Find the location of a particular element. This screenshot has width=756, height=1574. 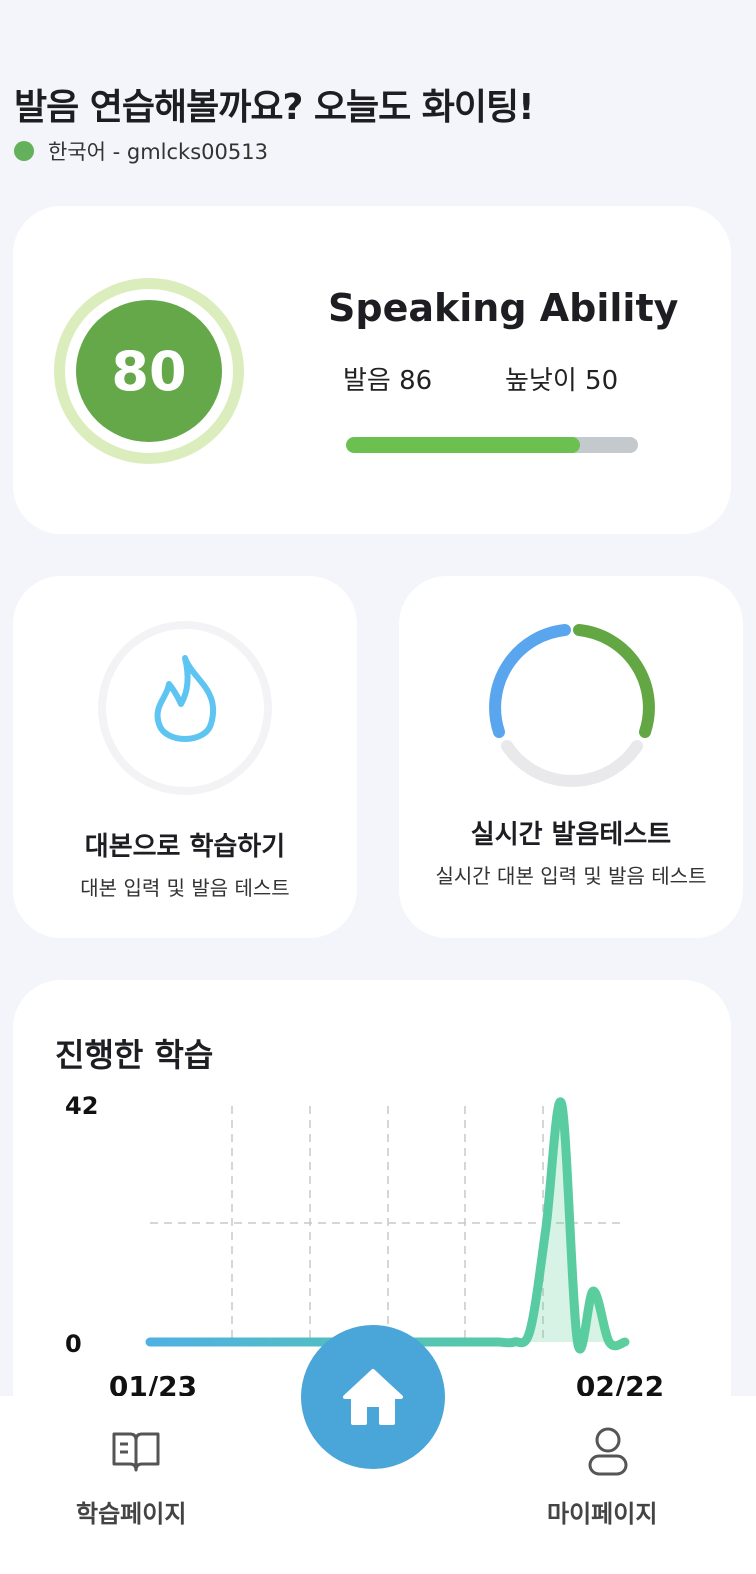

status-dot is located at coordinates (24, 151).